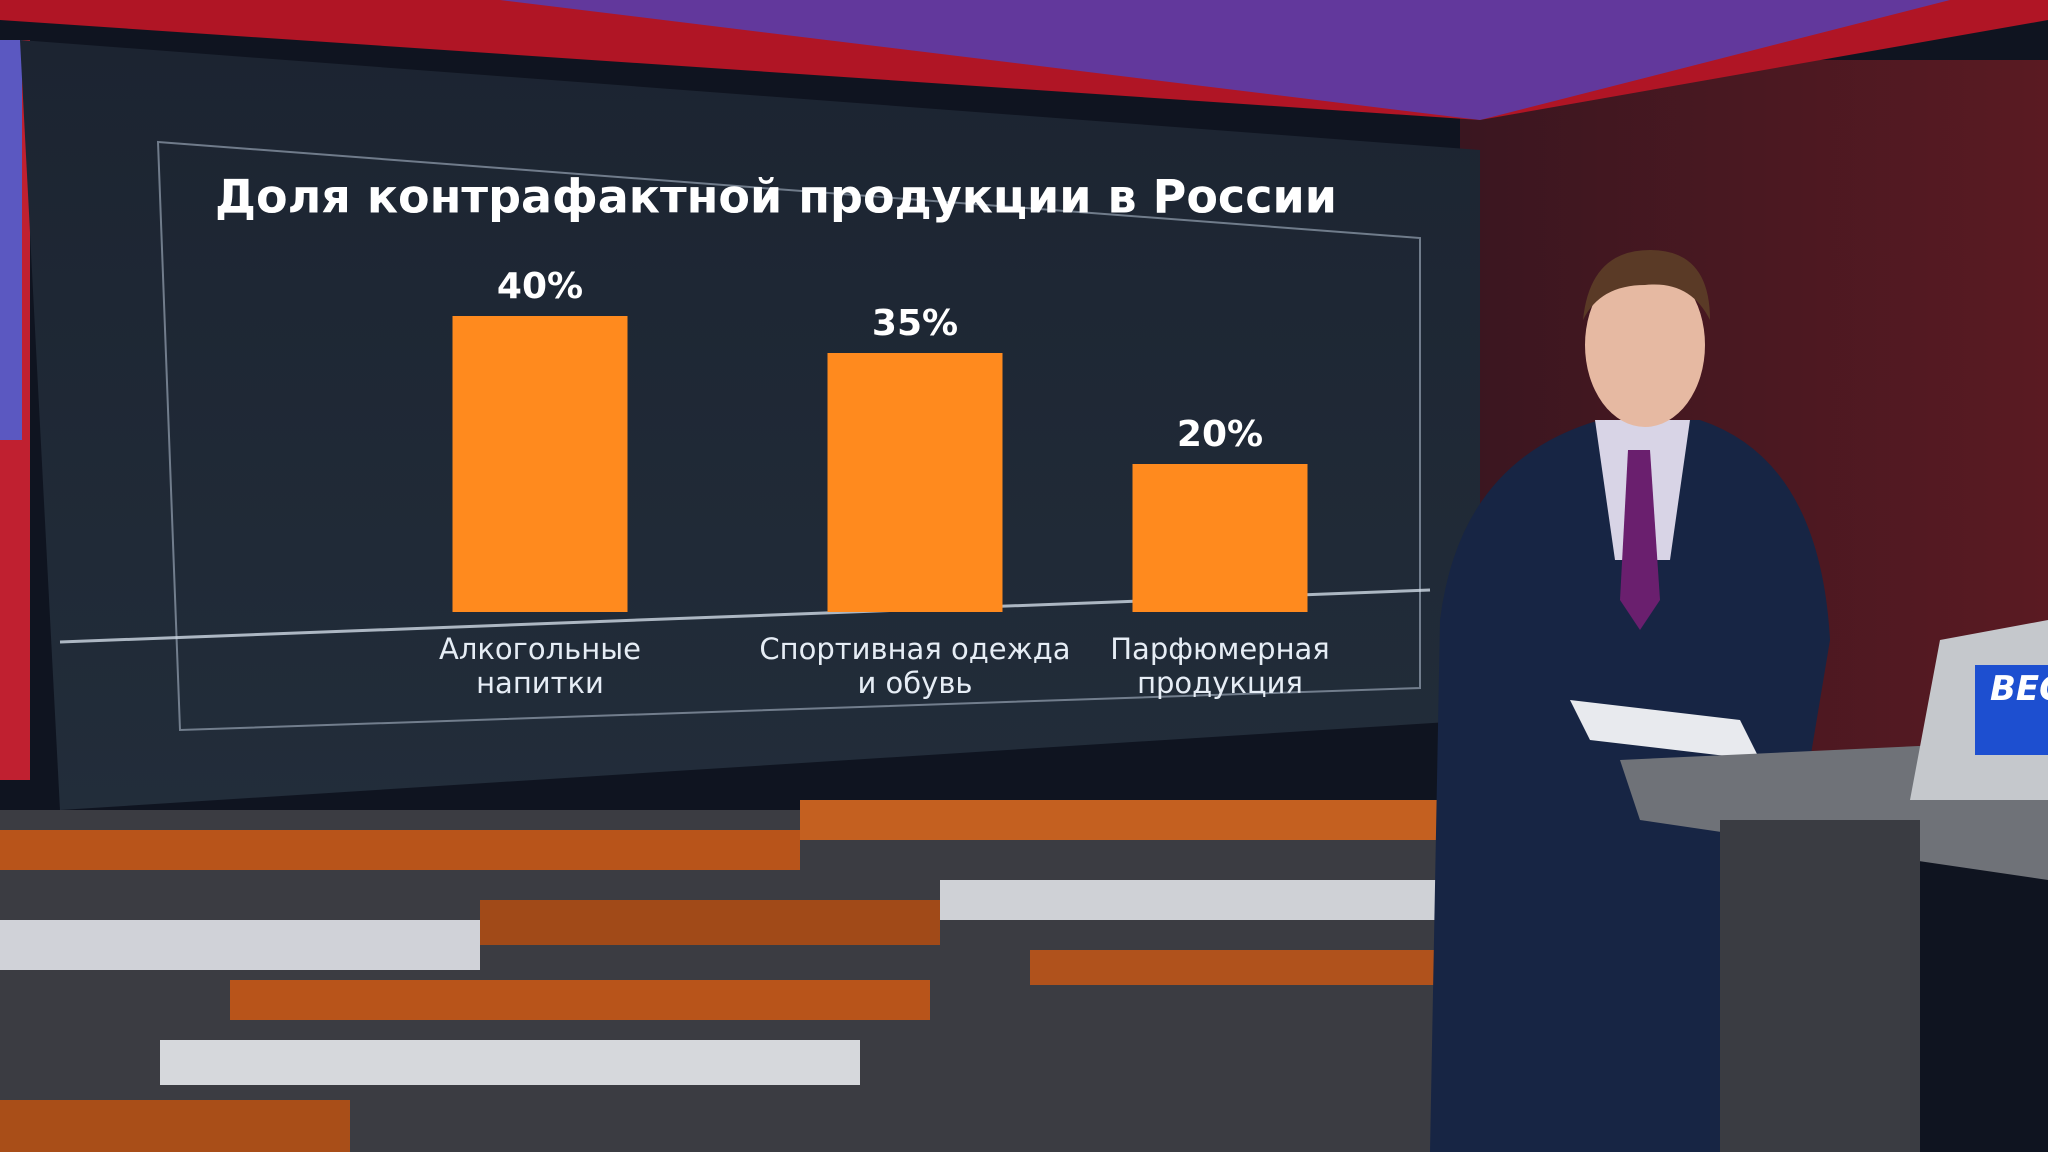 The height and width of the screenshot is (1152, 2048). I want to click on category-label: Спортивная одежда и обувь, so click(915, 666).